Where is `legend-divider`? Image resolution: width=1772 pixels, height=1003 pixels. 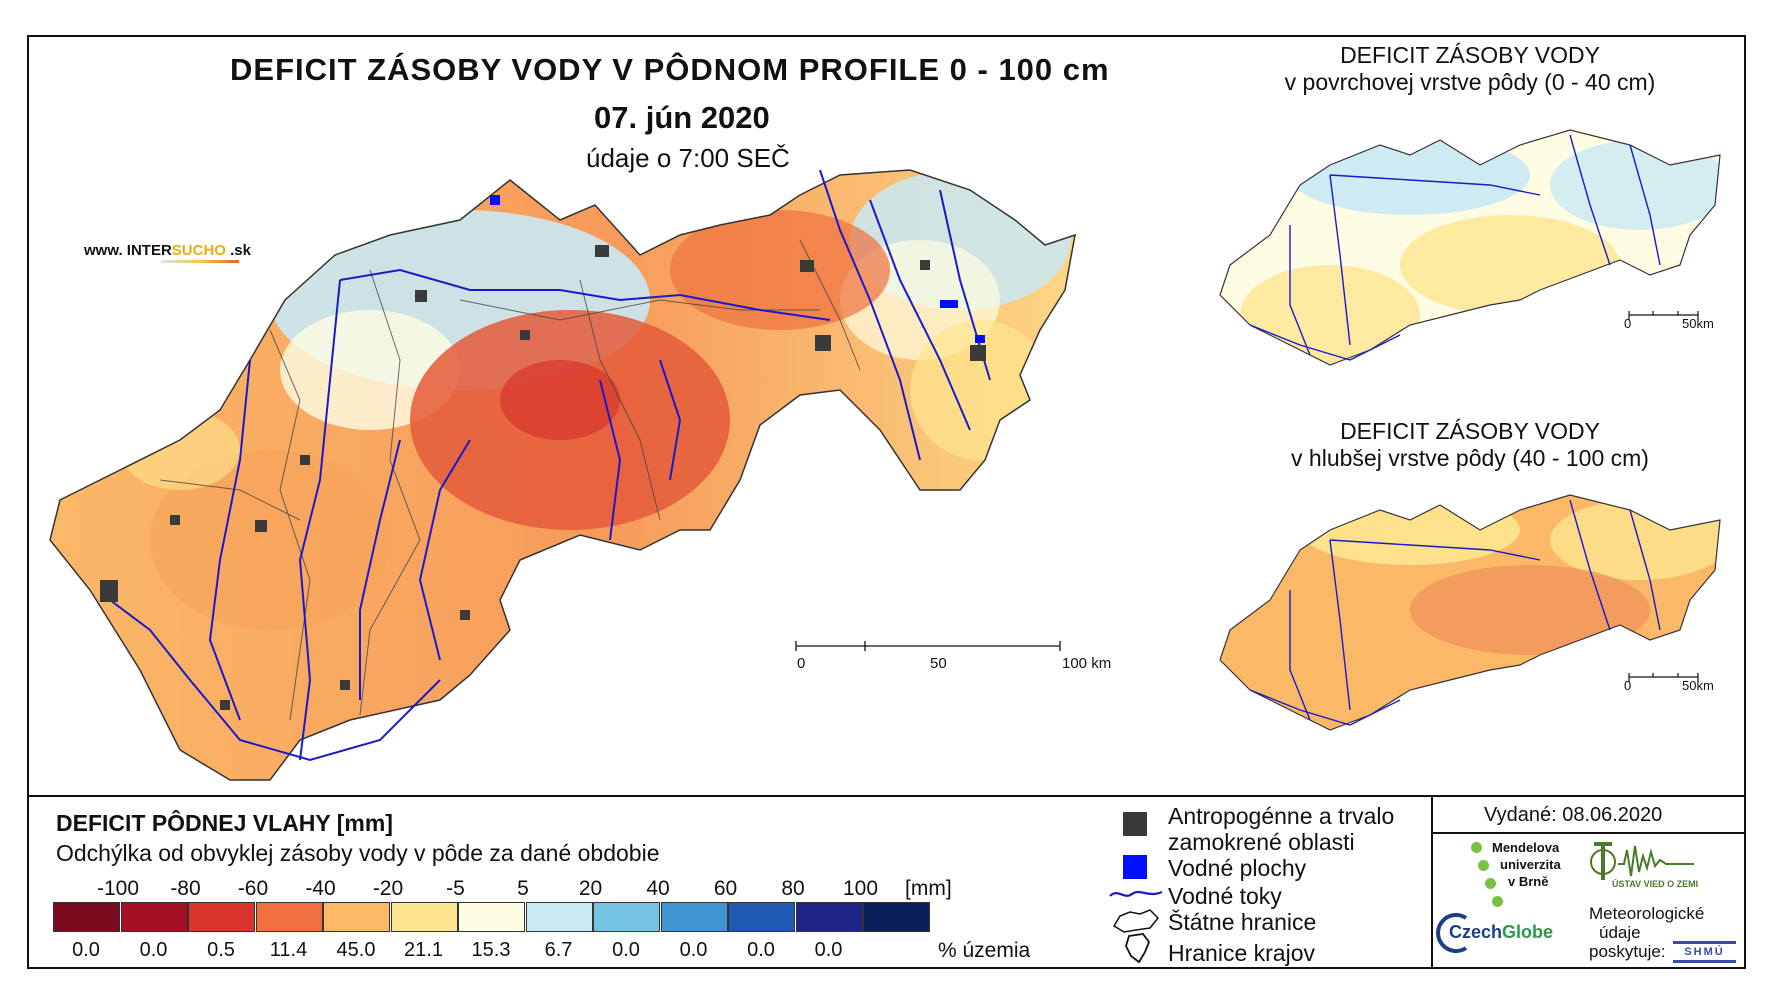
legend-divider is located at coordinates (886, 796).